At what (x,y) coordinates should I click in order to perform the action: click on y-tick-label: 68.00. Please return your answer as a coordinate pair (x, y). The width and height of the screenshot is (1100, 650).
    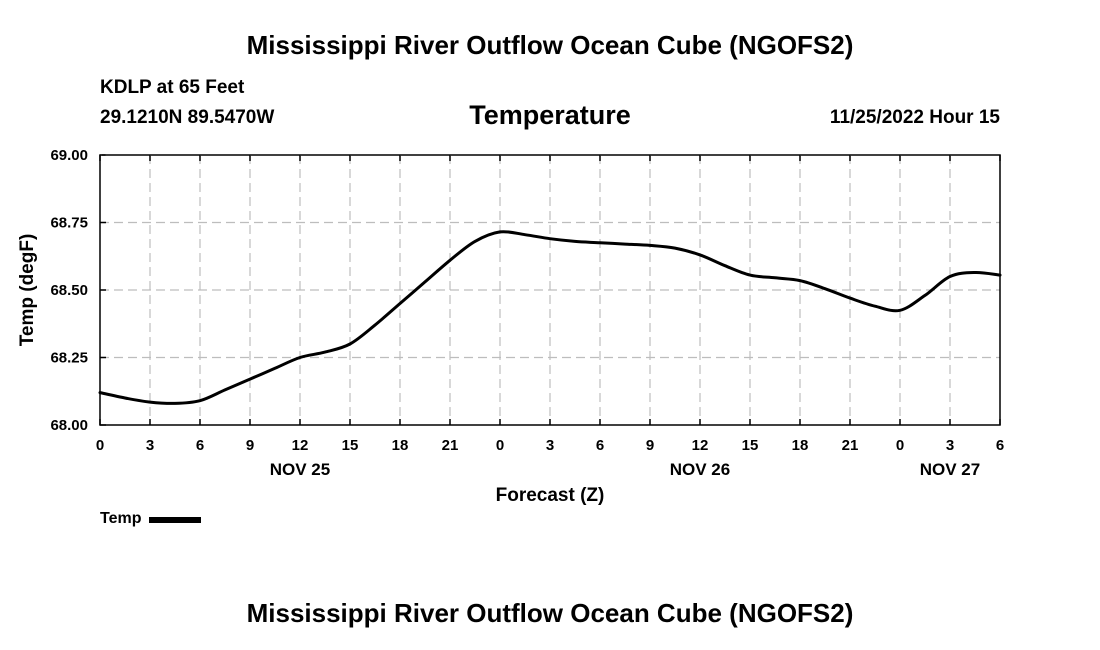
    Looking at the image, I should click on (69, 425).